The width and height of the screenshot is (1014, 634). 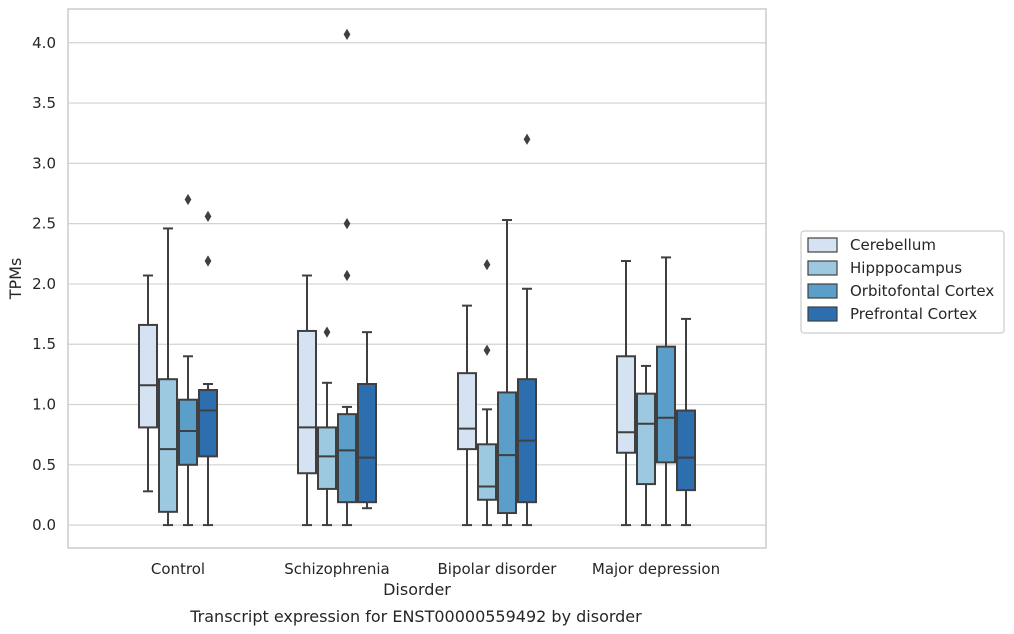 What do you see at coordinates (906, 268) in the screenshot?
I see `legend-label: Hipppocampus` at bounding box center [906, 268].